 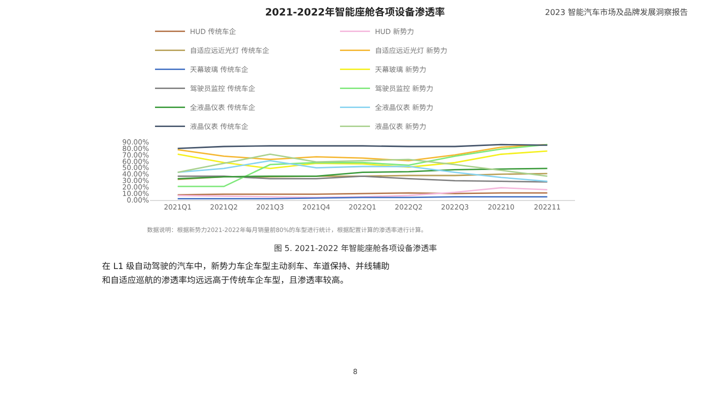 I want to click on text: 和自适应巡航的渗透率均远远高于传统车企车型，且渗透率较高。, so click(x=225, y=280).